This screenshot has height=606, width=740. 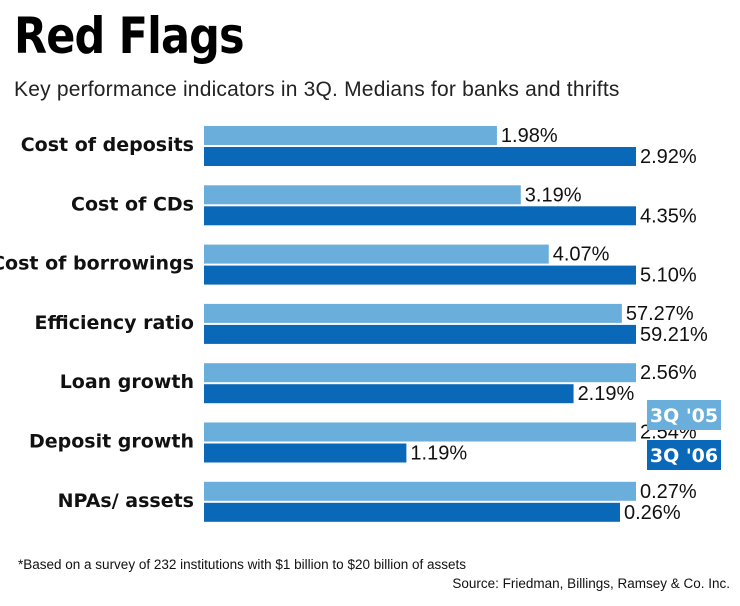 I want to click on data-label: 0.26%, so click(x=652, y=513).